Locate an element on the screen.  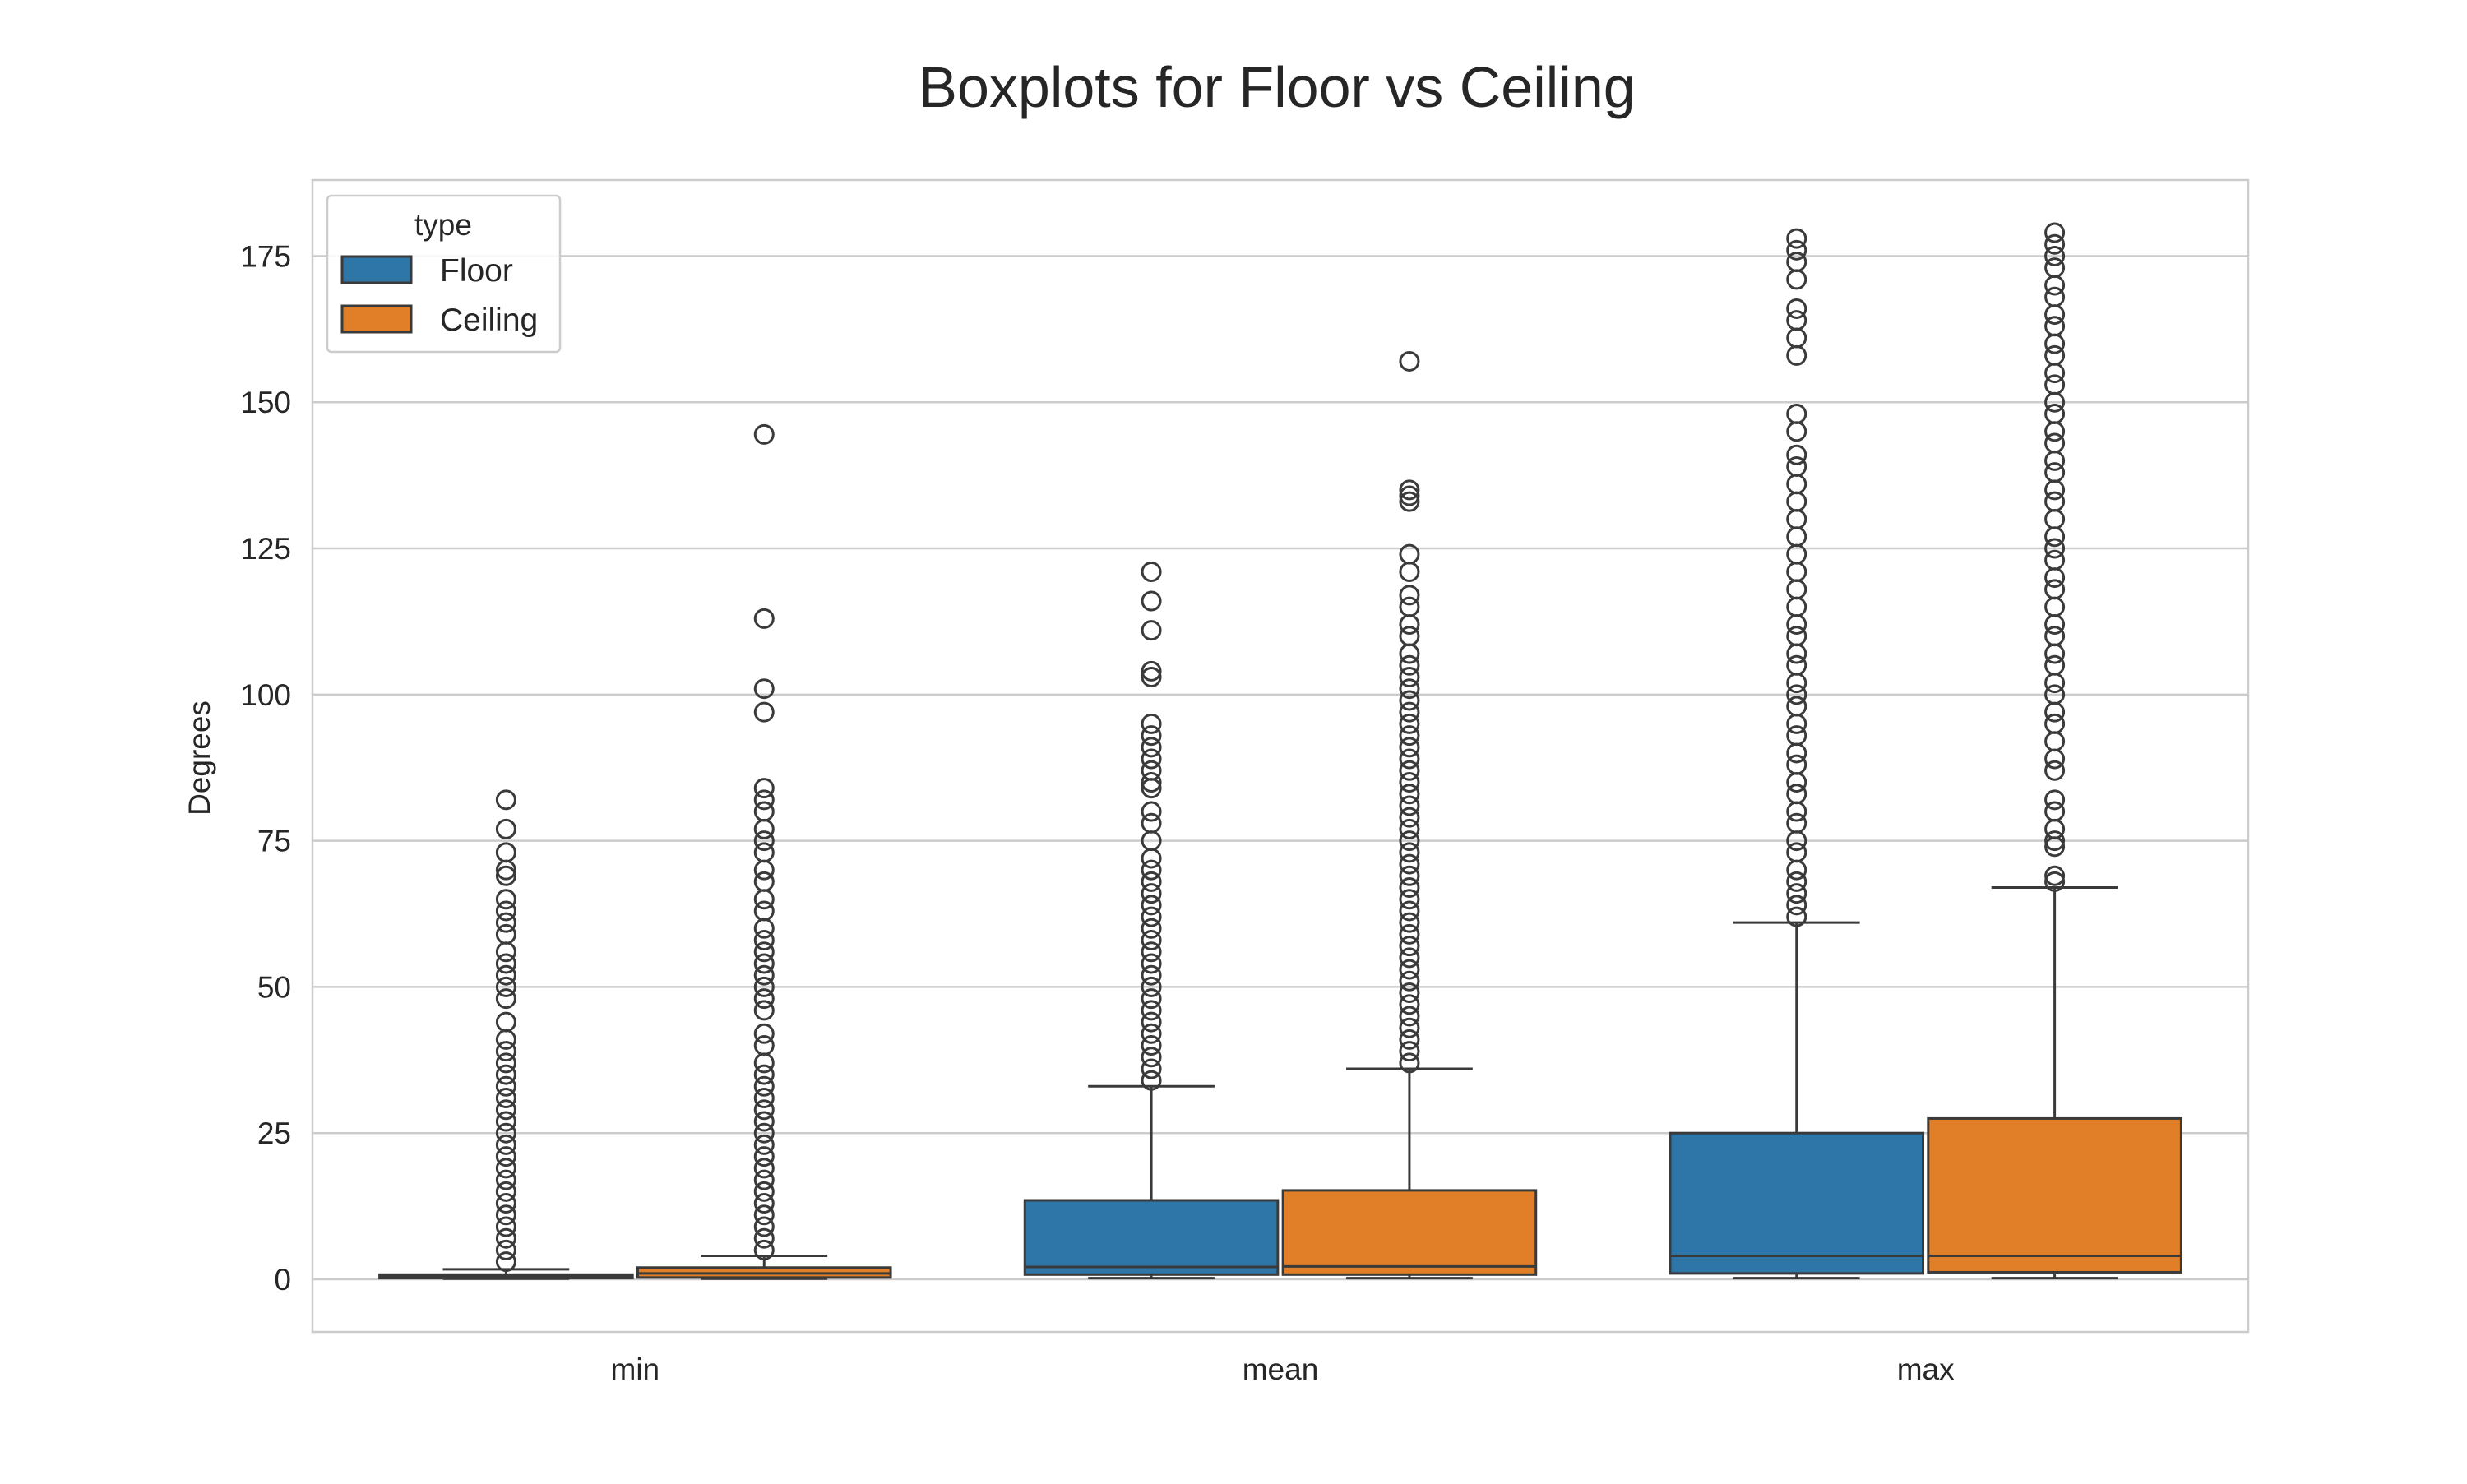
y-axis-label: Degrees is located at coordinates (200, 758).